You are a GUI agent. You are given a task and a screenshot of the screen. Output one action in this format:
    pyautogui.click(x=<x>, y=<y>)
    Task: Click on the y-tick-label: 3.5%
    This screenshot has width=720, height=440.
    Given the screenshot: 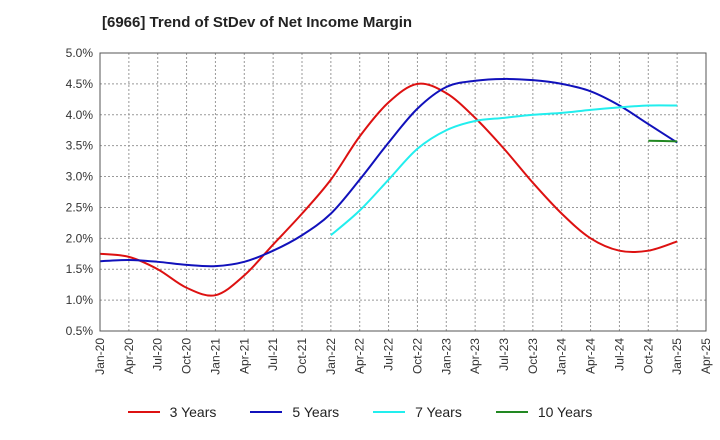 What is the action you would take?
    pyautogui.click(x=80, y=146)
    